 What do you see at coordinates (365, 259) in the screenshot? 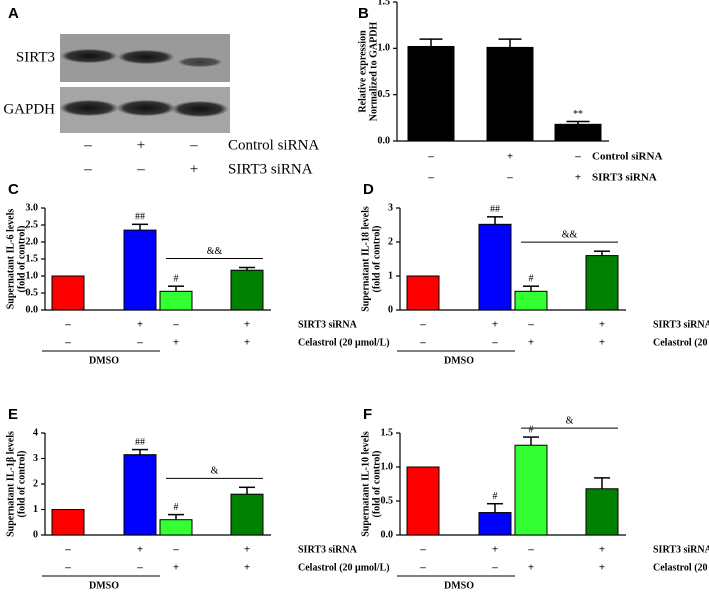
I see `y-axis-label: Supernatant IL-18 levels` at bounding box center [365, 259].